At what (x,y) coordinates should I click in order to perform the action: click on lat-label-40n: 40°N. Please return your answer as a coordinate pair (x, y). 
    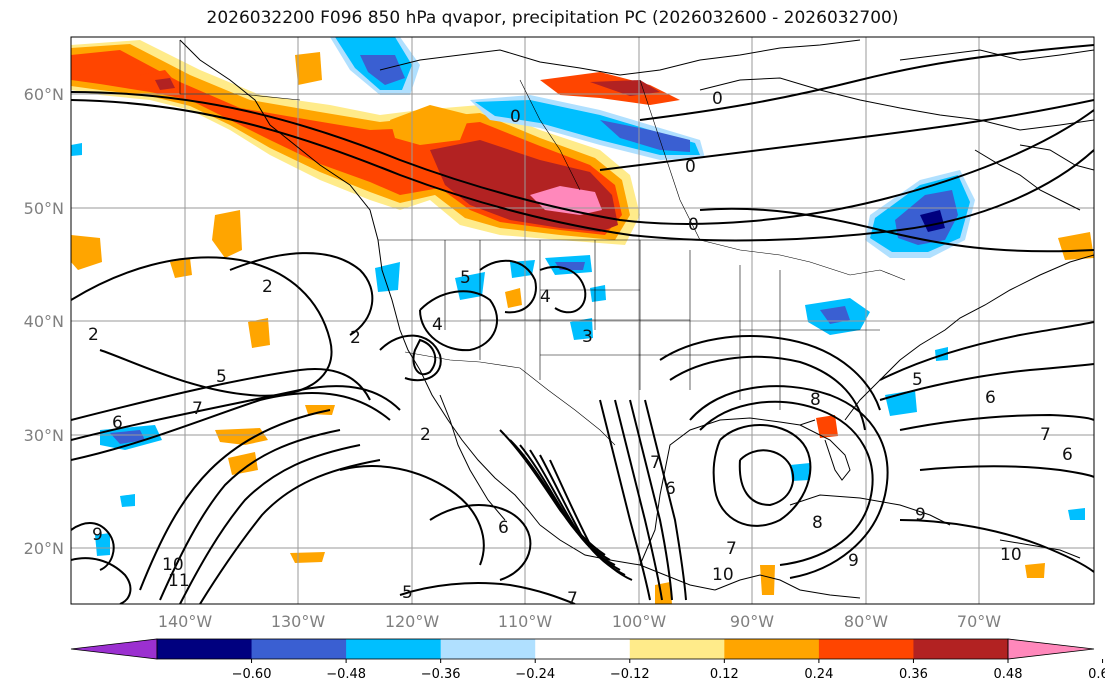
    Looking at the image, I should click on (44, 321).